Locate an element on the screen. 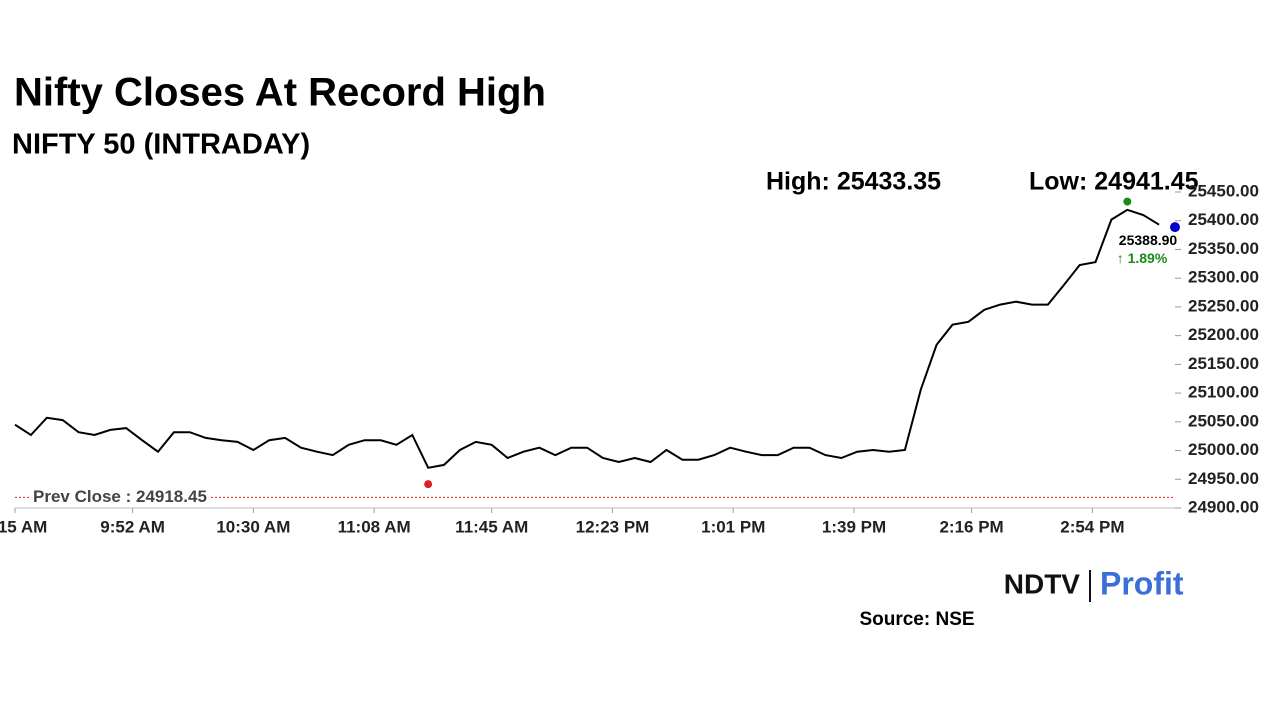 The width and height of the screenshot is (1280, 724). x-tick-label: 1:39 PM is located at coordinates (854, 526).